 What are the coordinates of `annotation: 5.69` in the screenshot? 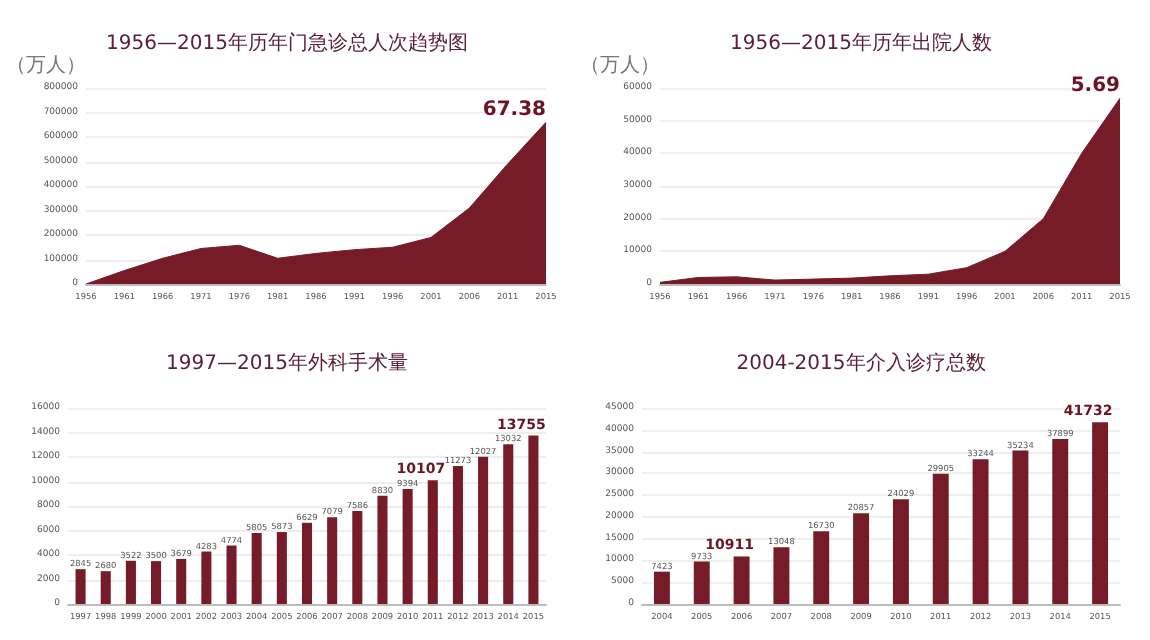 It's located at (1095, 86).